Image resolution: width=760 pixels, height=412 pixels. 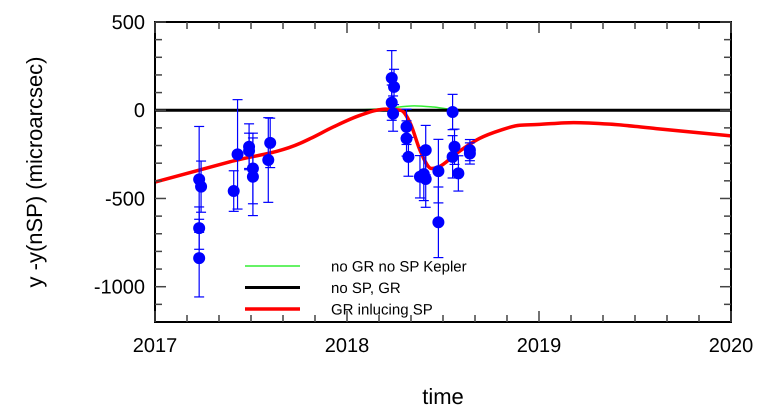 What do you see at coordinates (731, 346) in the screenshot?
I see `x-tick-label: 2020` at bounding box center [731, 346].